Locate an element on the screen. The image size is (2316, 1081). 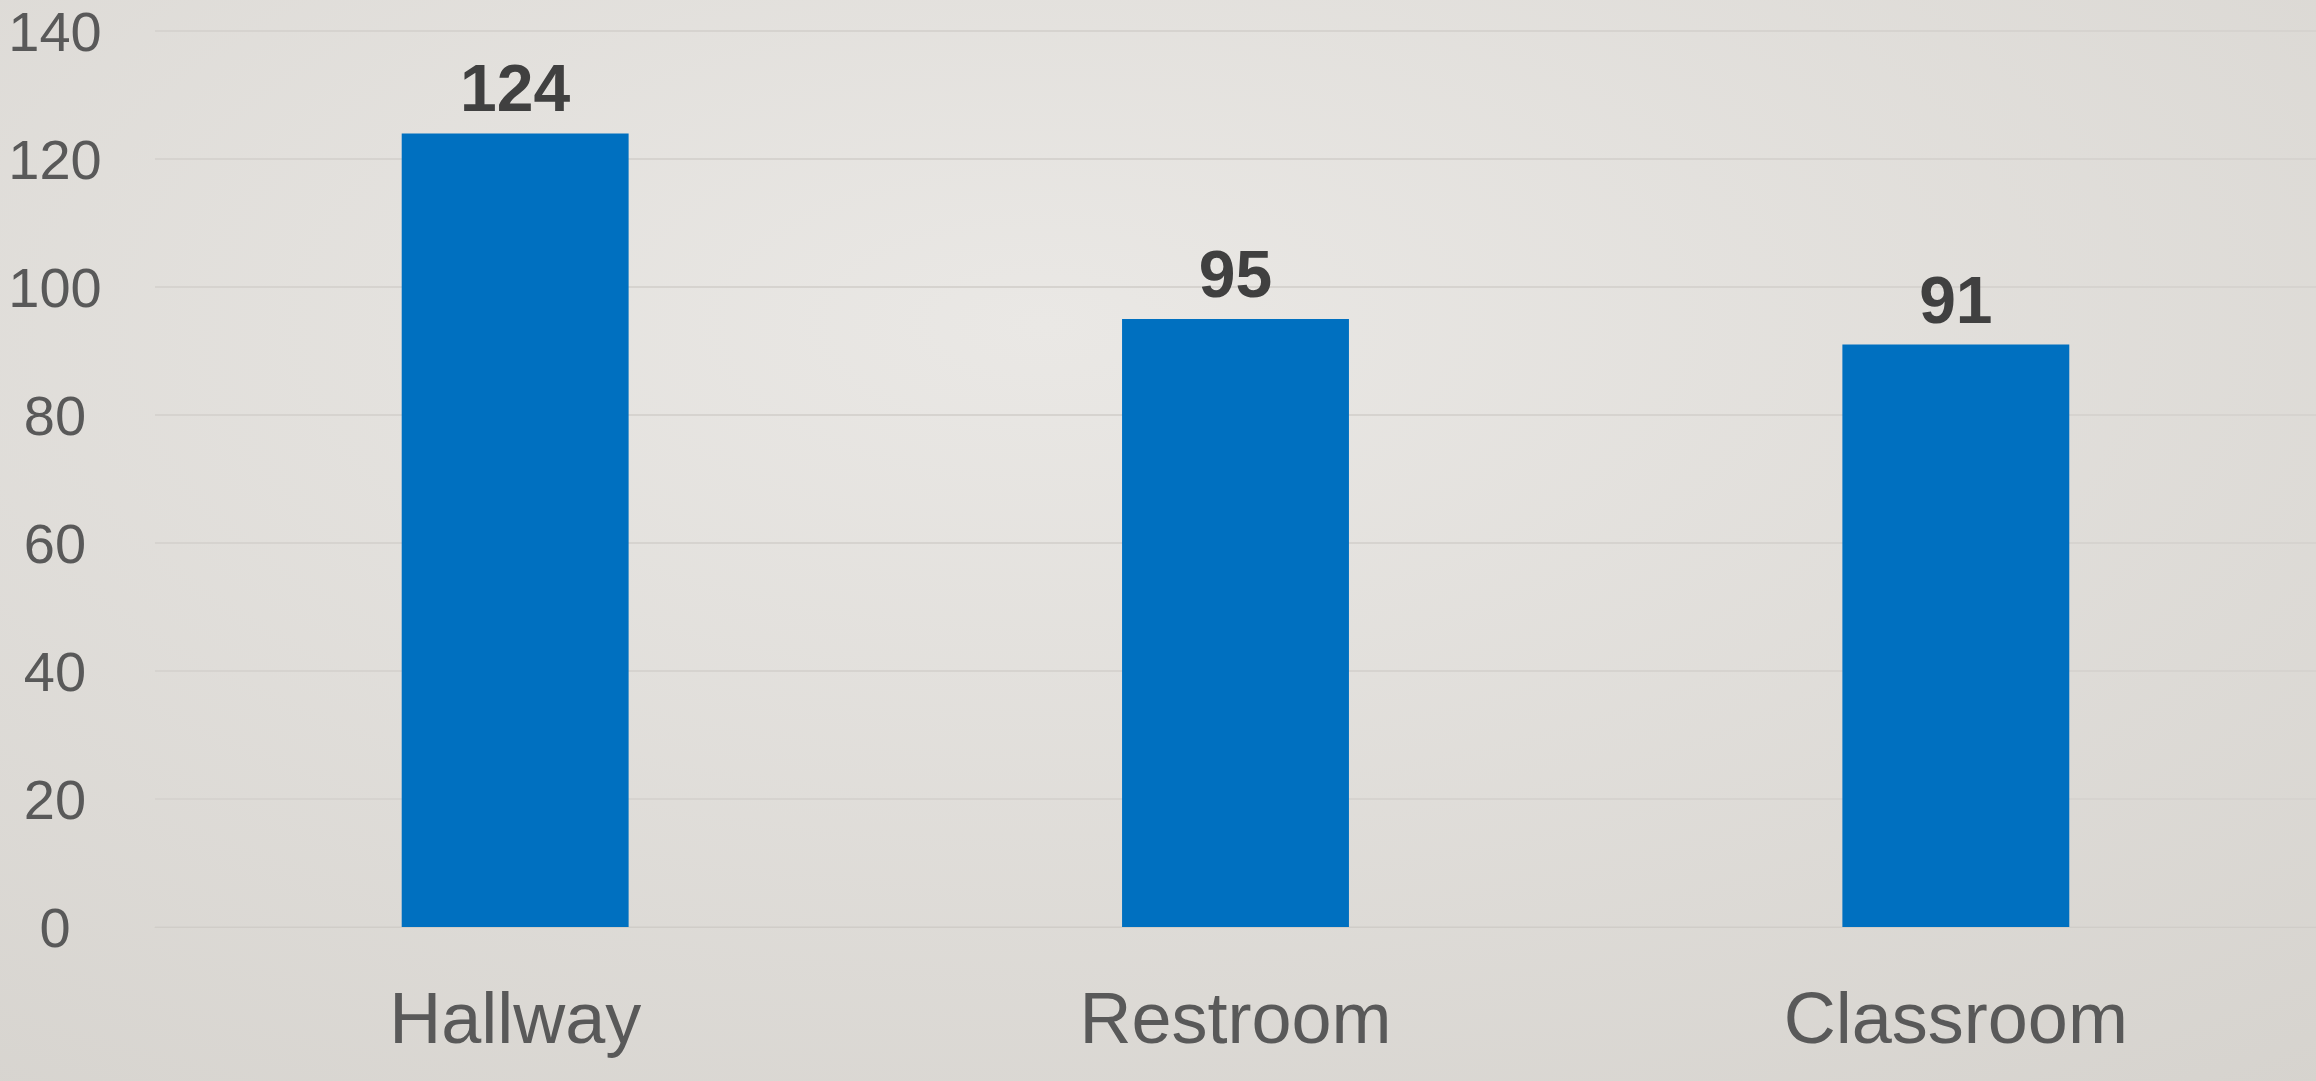
x-tick-label: Classroom is located at coordinates (1955, 1018).